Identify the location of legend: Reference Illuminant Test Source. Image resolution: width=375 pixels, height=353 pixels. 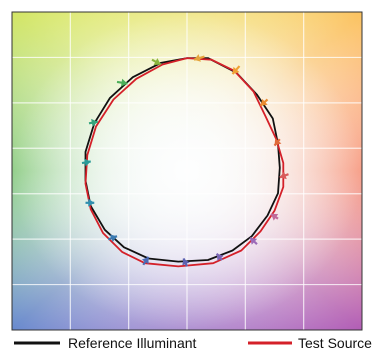
(193, 343).